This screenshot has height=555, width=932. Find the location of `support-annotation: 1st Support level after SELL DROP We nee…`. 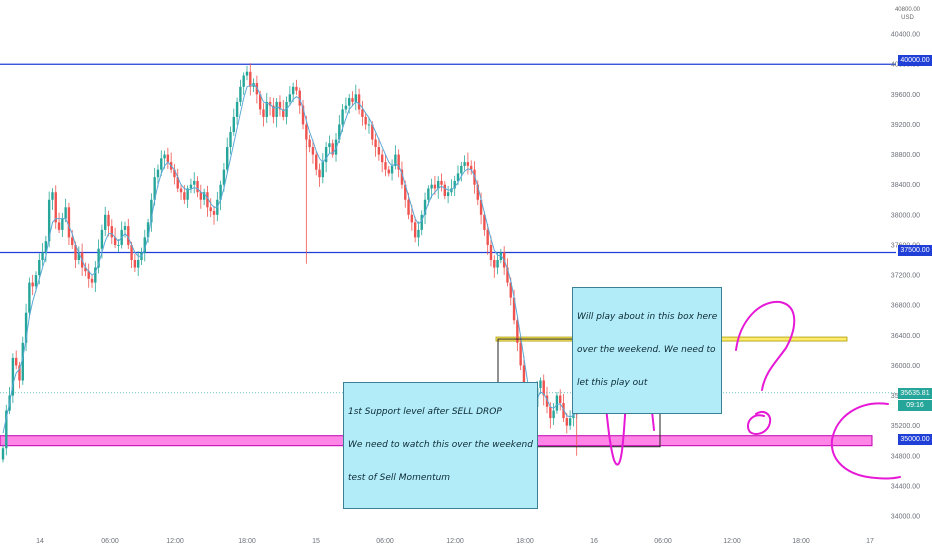

support-annotation: 1st Support level after SELL DROP We nee… is located at coordinates (440, 445).